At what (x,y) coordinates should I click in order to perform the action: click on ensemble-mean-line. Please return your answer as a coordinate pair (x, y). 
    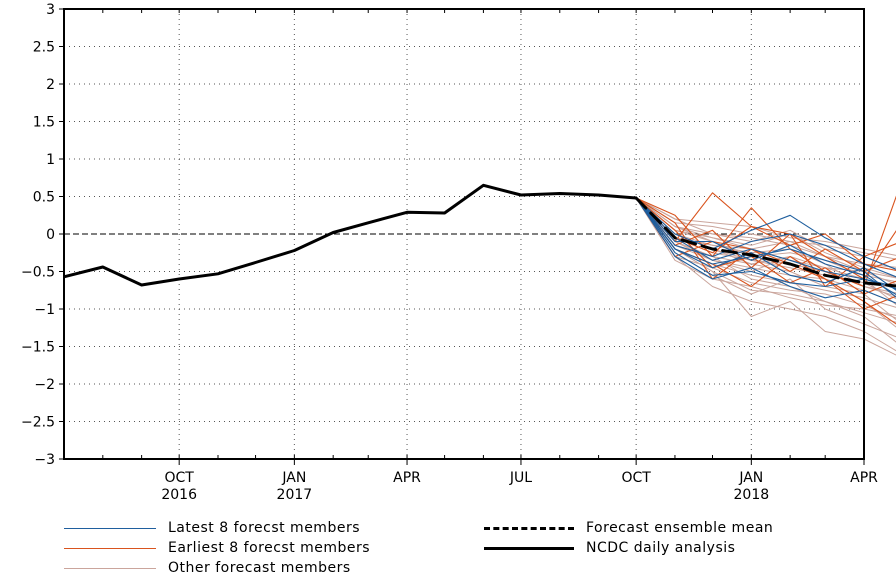
    Looking at the image, I should click on (765, 242).